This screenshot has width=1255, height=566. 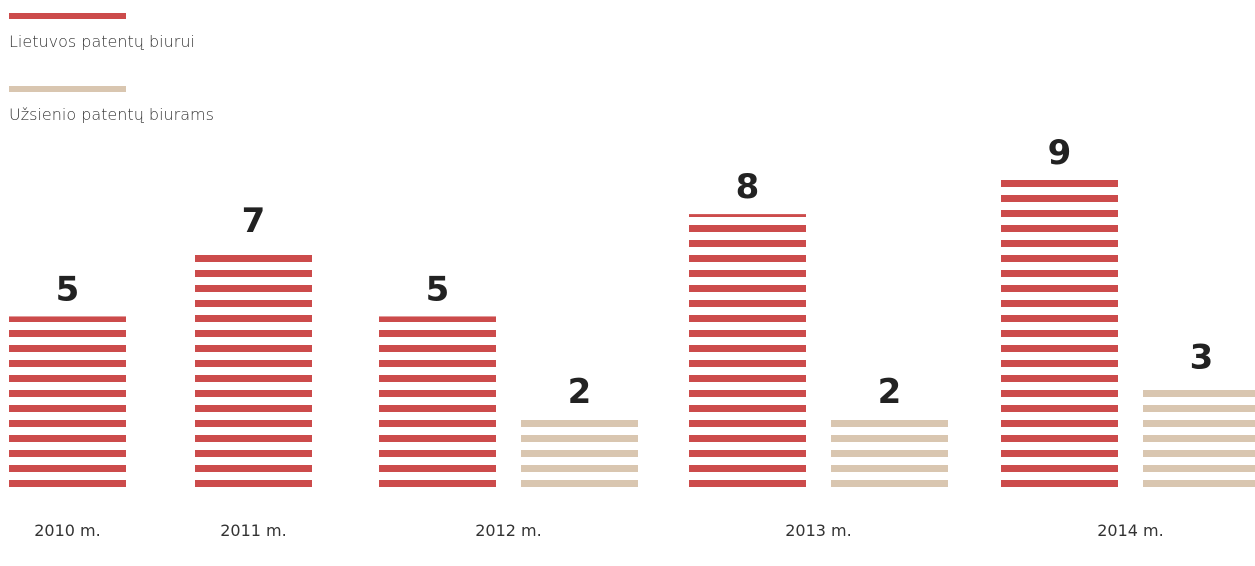 I want to click on x-tick-label: 2011 m., so click(x=253, y=530).